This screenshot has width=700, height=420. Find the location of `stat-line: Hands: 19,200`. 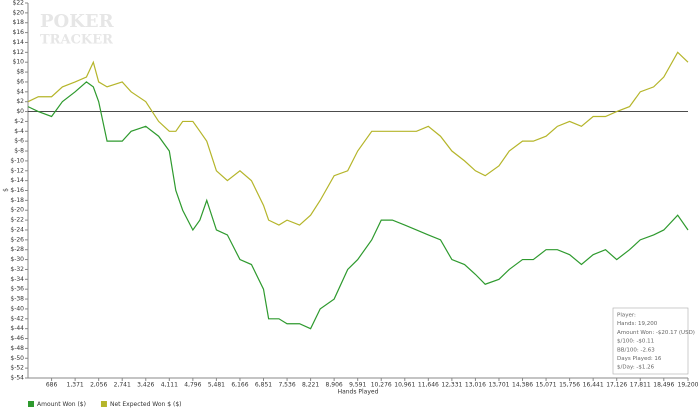

stat-line: Hands: 19,200 is located at coordinates (637, 324).